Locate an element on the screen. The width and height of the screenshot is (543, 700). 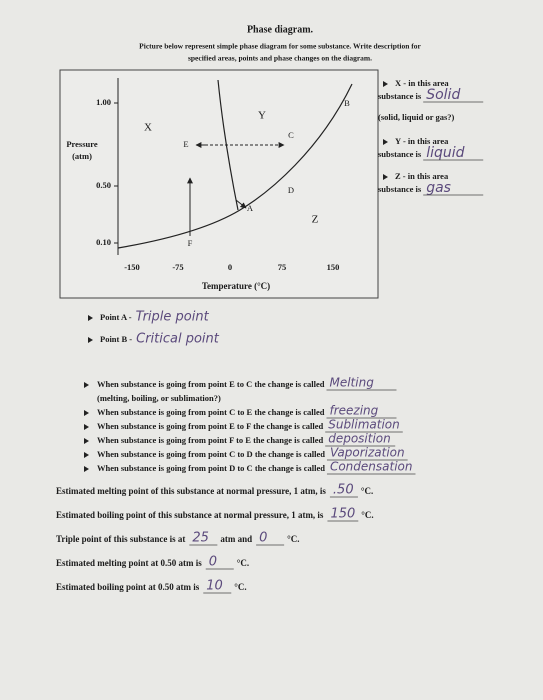
estimate-text: Estimated boiling point at 0.50 atm is is located at coordinates (128, 587).